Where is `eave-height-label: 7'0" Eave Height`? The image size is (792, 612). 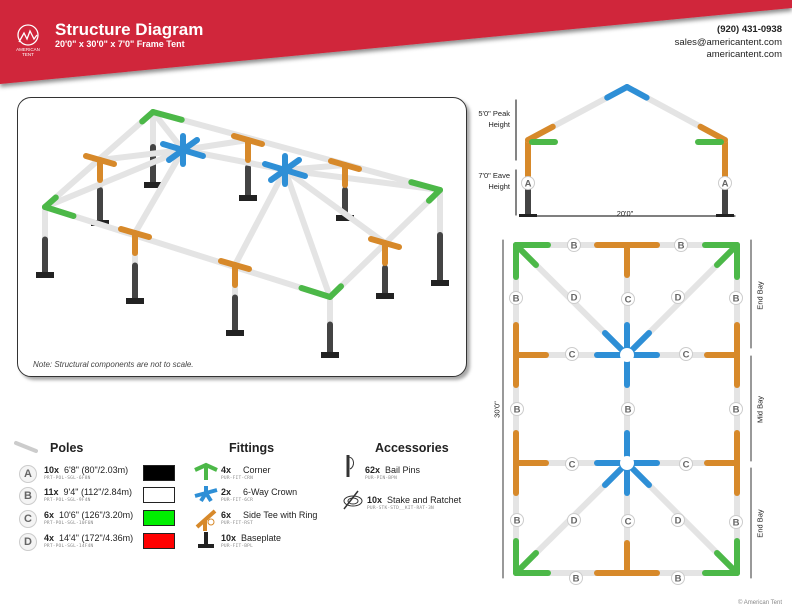 eave-height-label: 7'0" Eave Height is located at coordinates (494, 181).